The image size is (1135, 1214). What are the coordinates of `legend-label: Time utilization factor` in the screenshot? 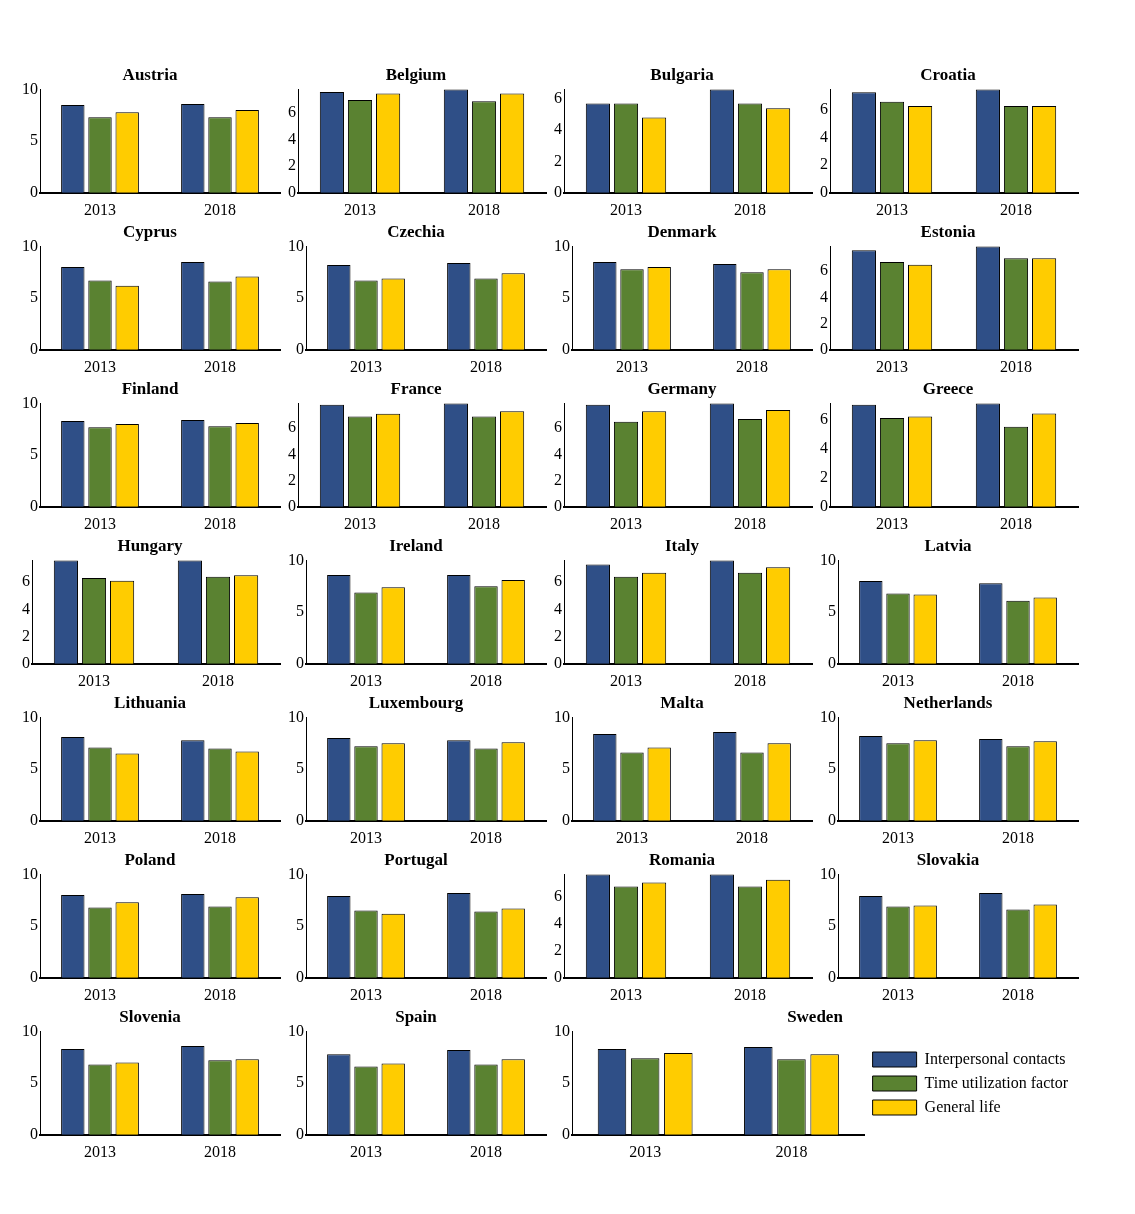 It's located at (996, 1082).